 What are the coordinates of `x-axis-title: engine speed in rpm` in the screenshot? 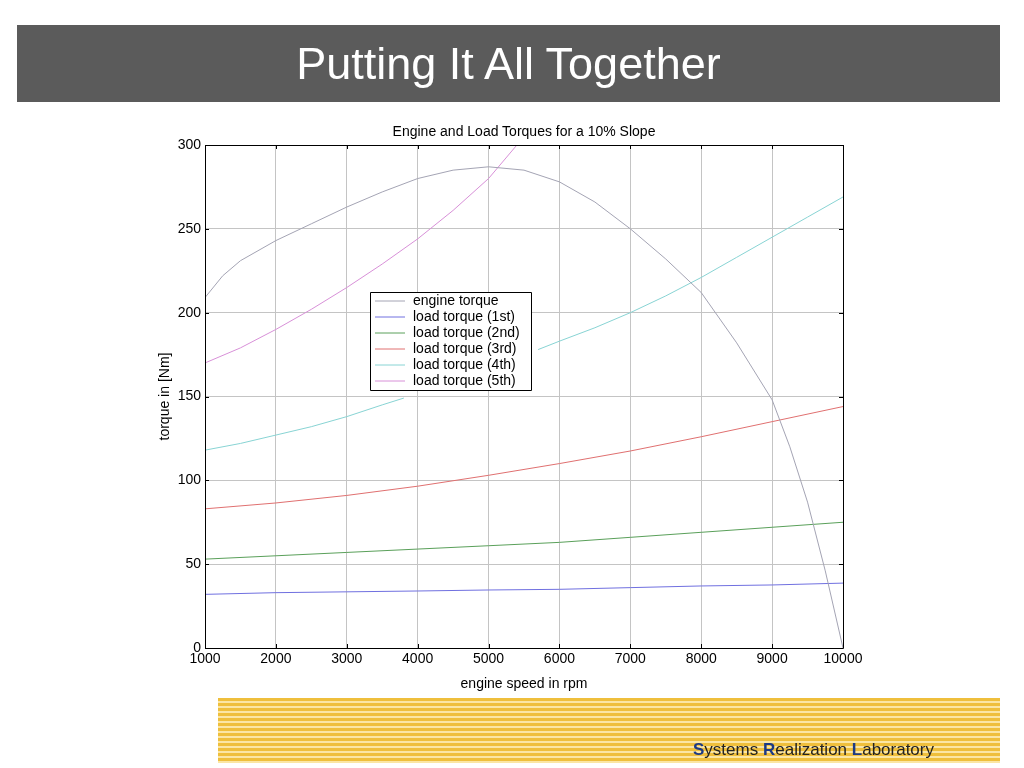 It's located at (524, 683).